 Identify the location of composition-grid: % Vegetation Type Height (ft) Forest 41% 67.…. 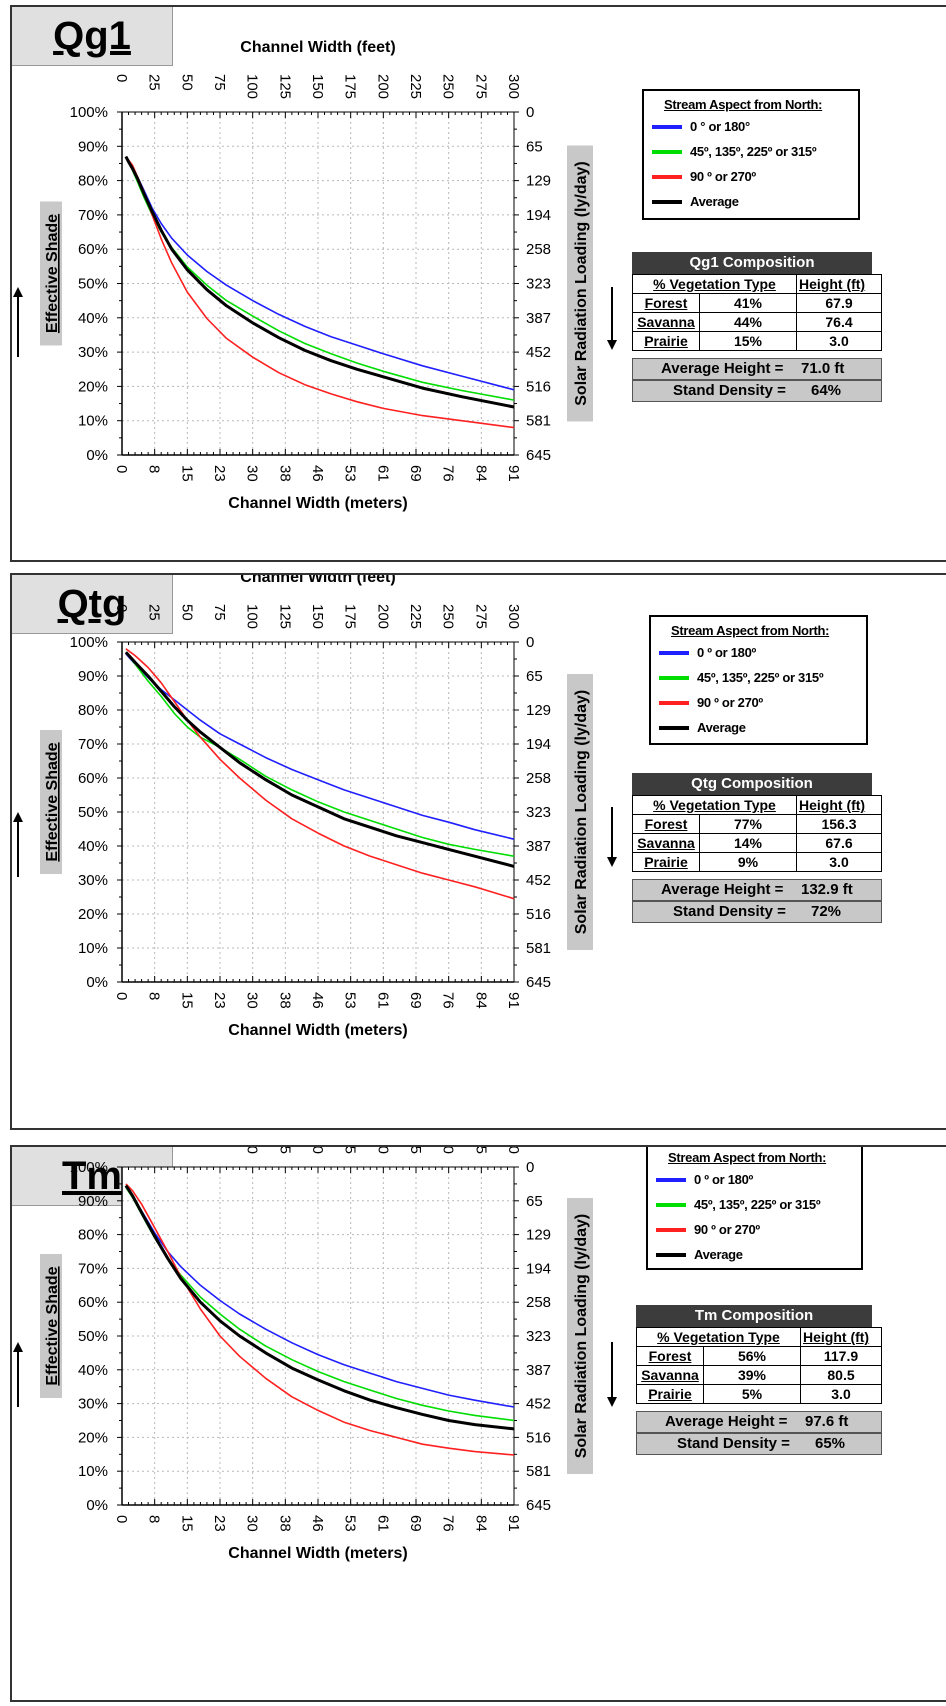
(757, 312).